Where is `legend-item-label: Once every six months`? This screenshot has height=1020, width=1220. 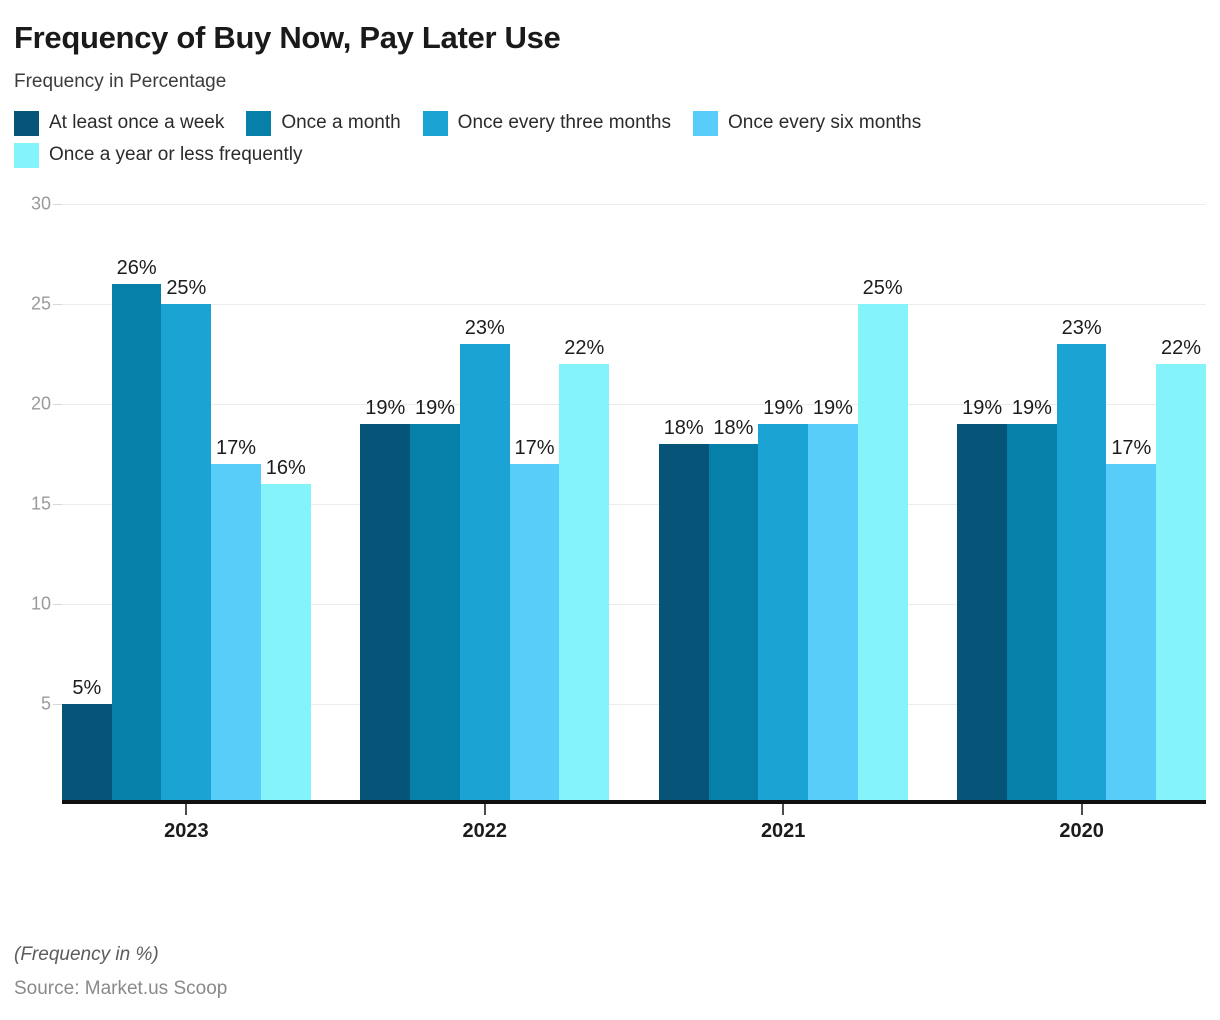 legend-item-label: Once every six months is located at coordinates (825, 122).